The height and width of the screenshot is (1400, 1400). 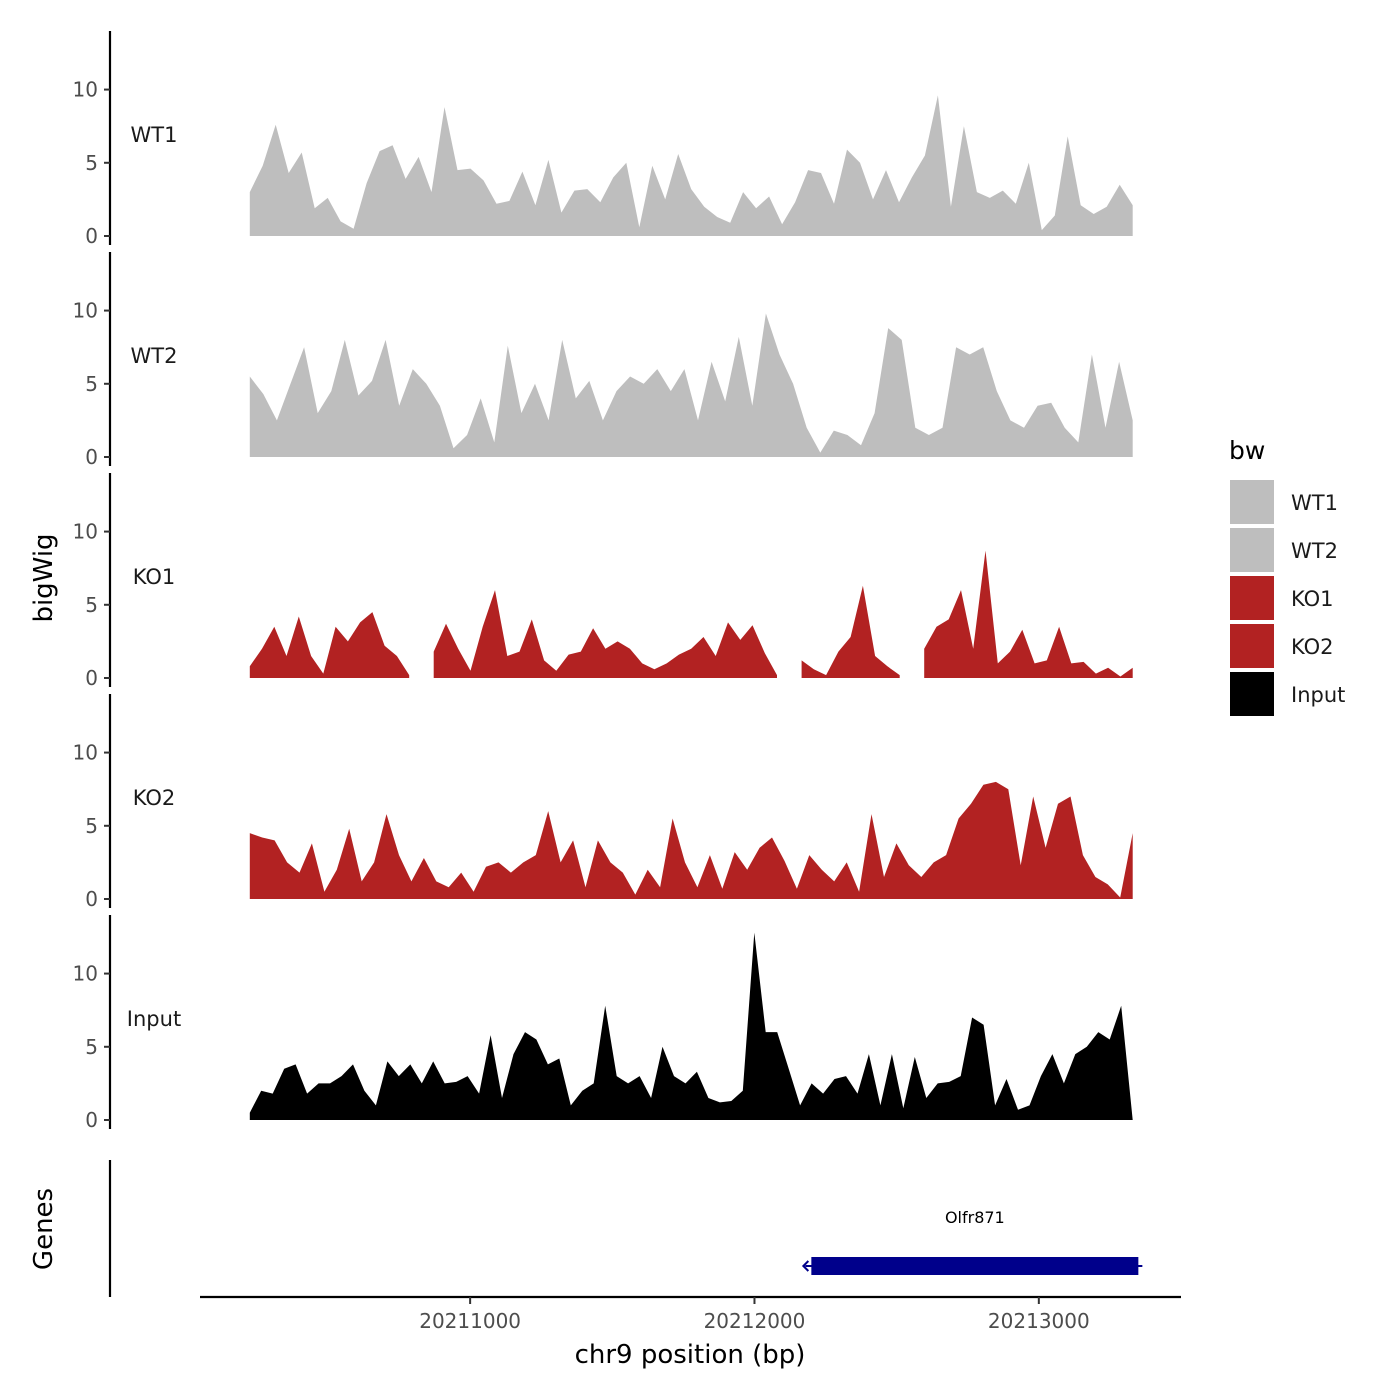 I want to click on legend: bw WT1 WT2 KO1 KO2 Input, so click(x=1287, y=576).